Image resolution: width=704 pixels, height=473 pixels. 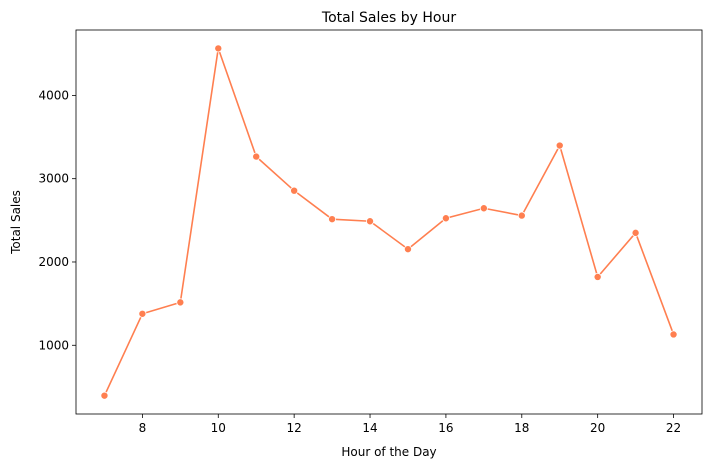 I want to click on y-tick-label: 4000, so click(x=53, y=95).